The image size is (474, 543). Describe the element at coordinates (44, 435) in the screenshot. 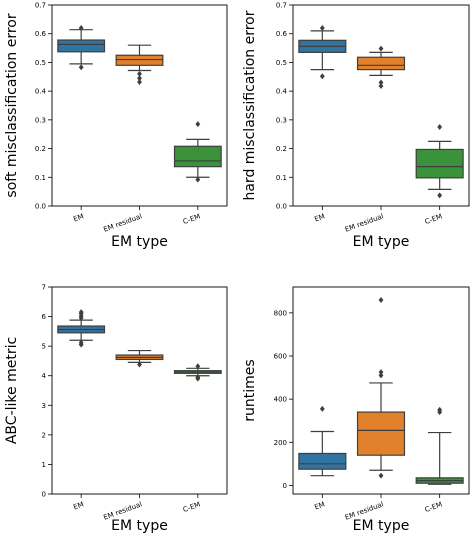

I see `y-tick-label: 2` at that location.